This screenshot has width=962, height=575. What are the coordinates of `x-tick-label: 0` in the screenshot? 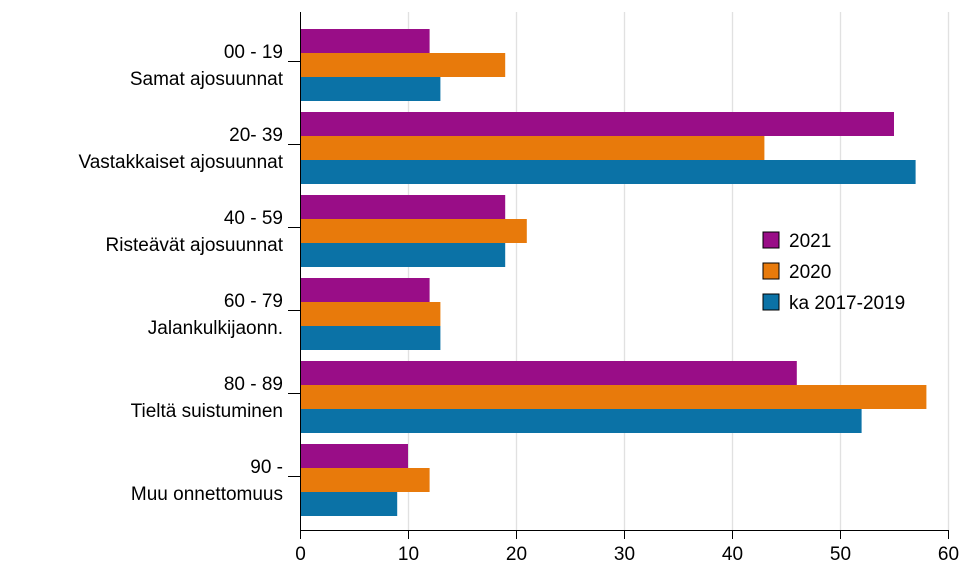 It's located at (300, 554).